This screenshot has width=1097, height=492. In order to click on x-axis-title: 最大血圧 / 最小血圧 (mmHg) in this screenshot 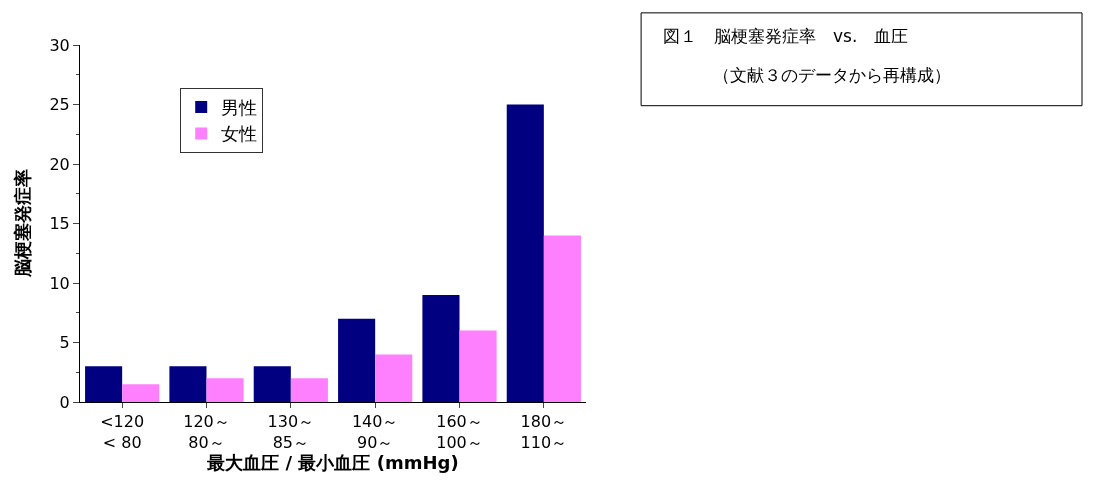, I will do `click(332, 462)`.